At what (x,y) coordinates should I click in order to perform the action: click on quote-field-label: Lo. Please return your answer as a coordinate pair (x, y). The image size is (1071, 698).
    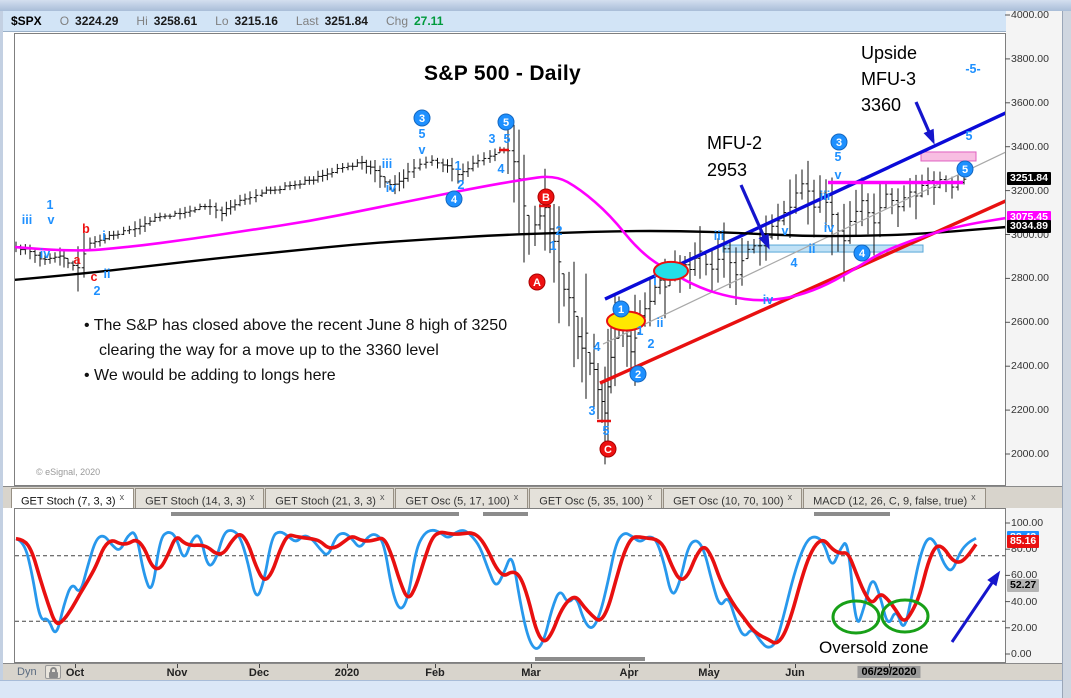
    Looking at the image, I should click on (222, 21).